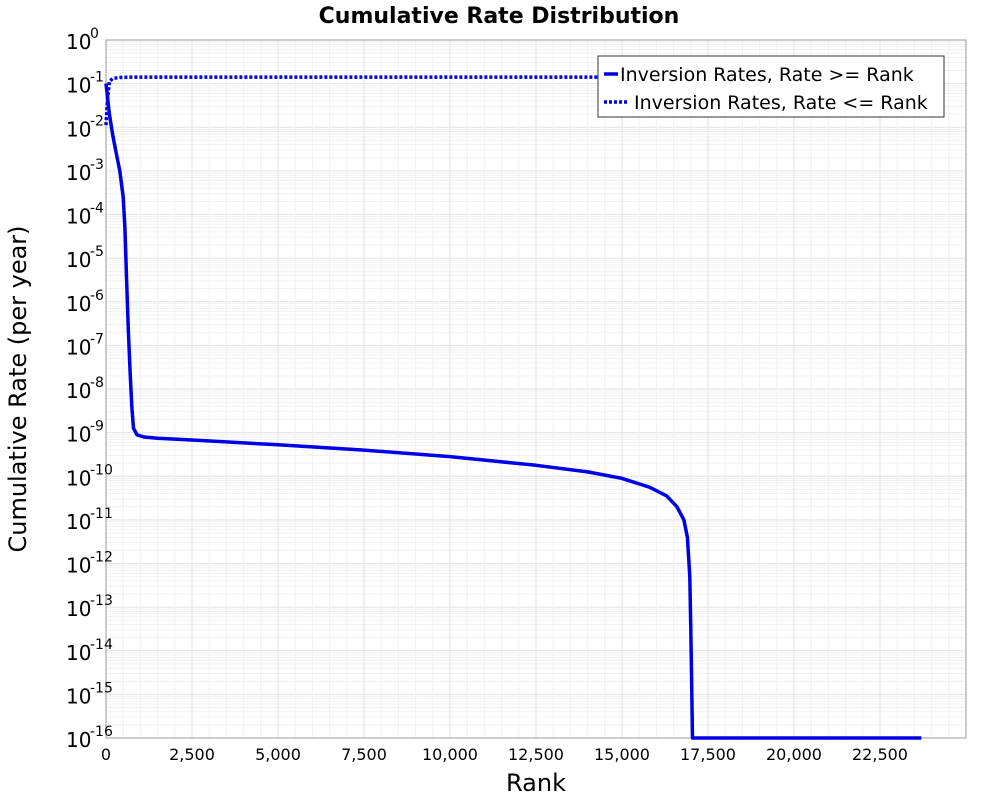 This screenshot has width=1000, height=800. I want to click on y-axis-label: Cumulative Rate (per year), so click(18, 388).